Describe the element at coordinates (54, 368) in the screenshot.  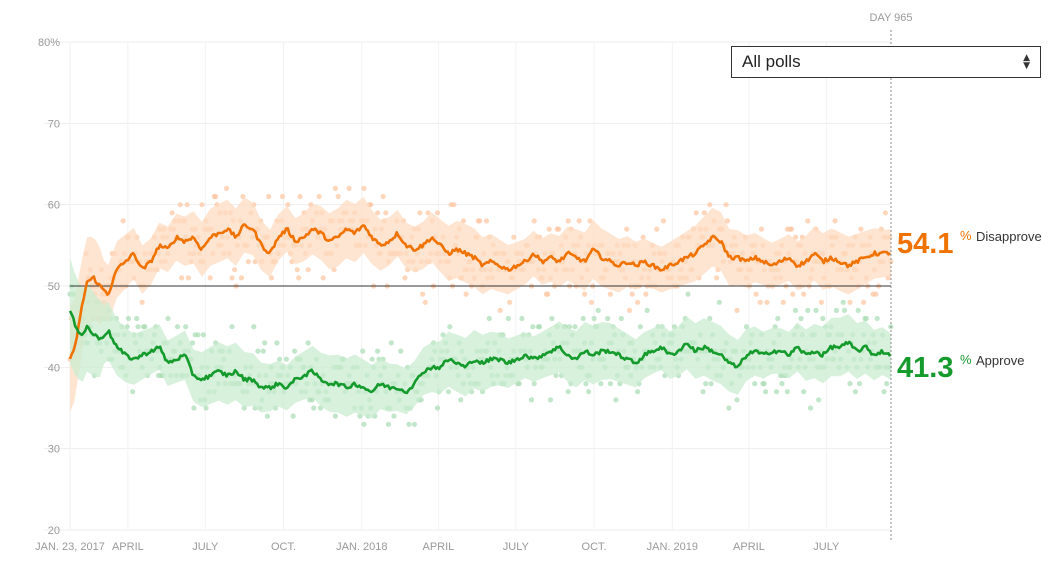
I see `y-tick-label: 40` at that location.